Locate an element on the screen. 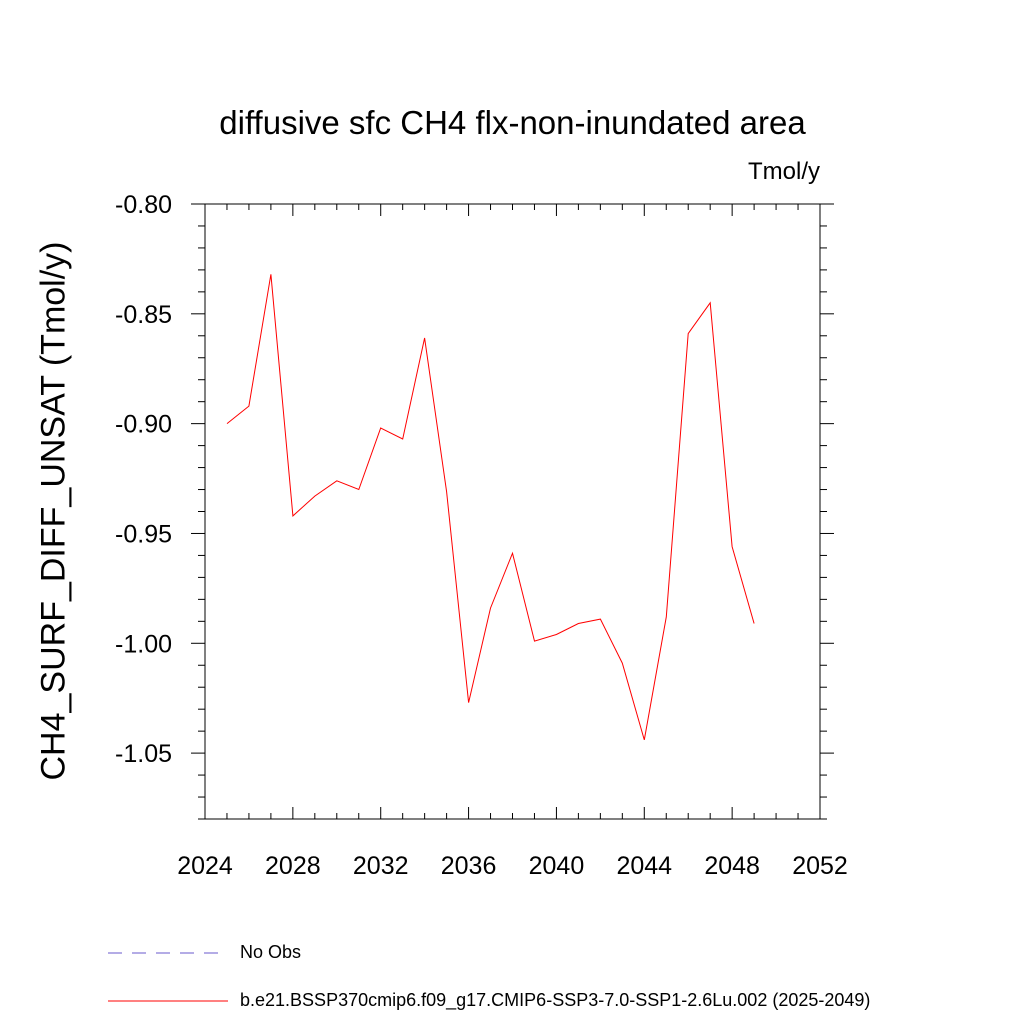 The image size is (1024, 1024). x-tick-label: 2036 is located at coordinates (469, 866).